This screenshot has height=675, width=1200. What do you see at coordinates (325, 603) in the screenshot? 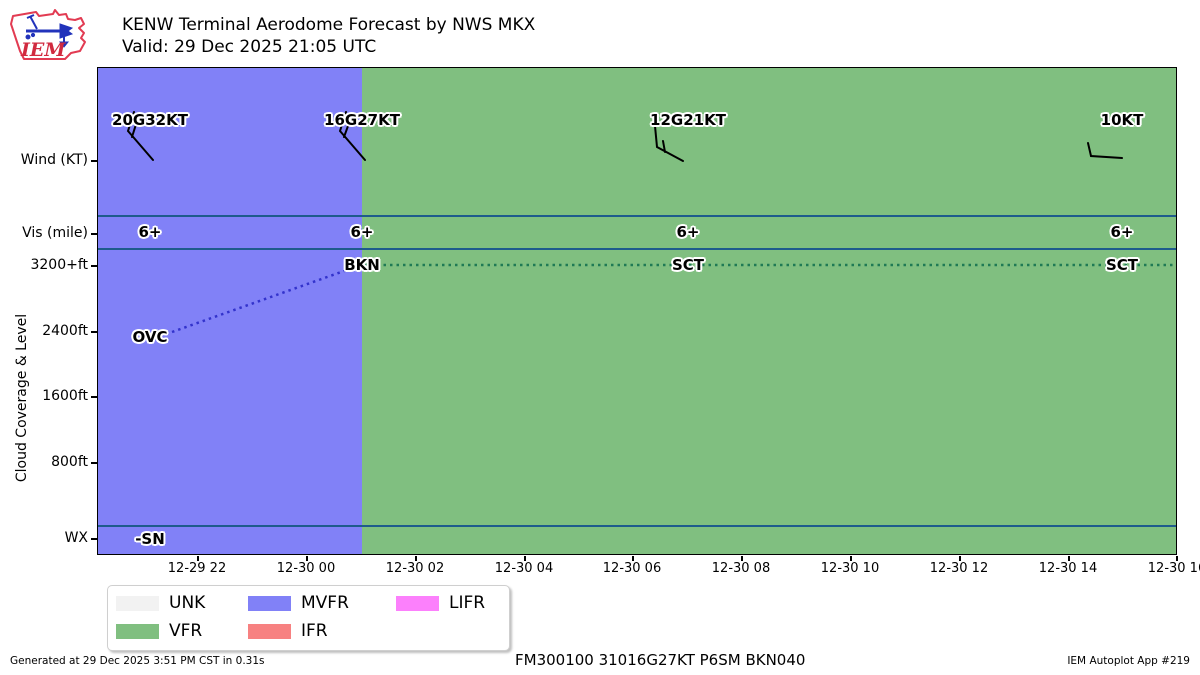
I see `legend-label: MVFR` at bounding box center [325, 603].